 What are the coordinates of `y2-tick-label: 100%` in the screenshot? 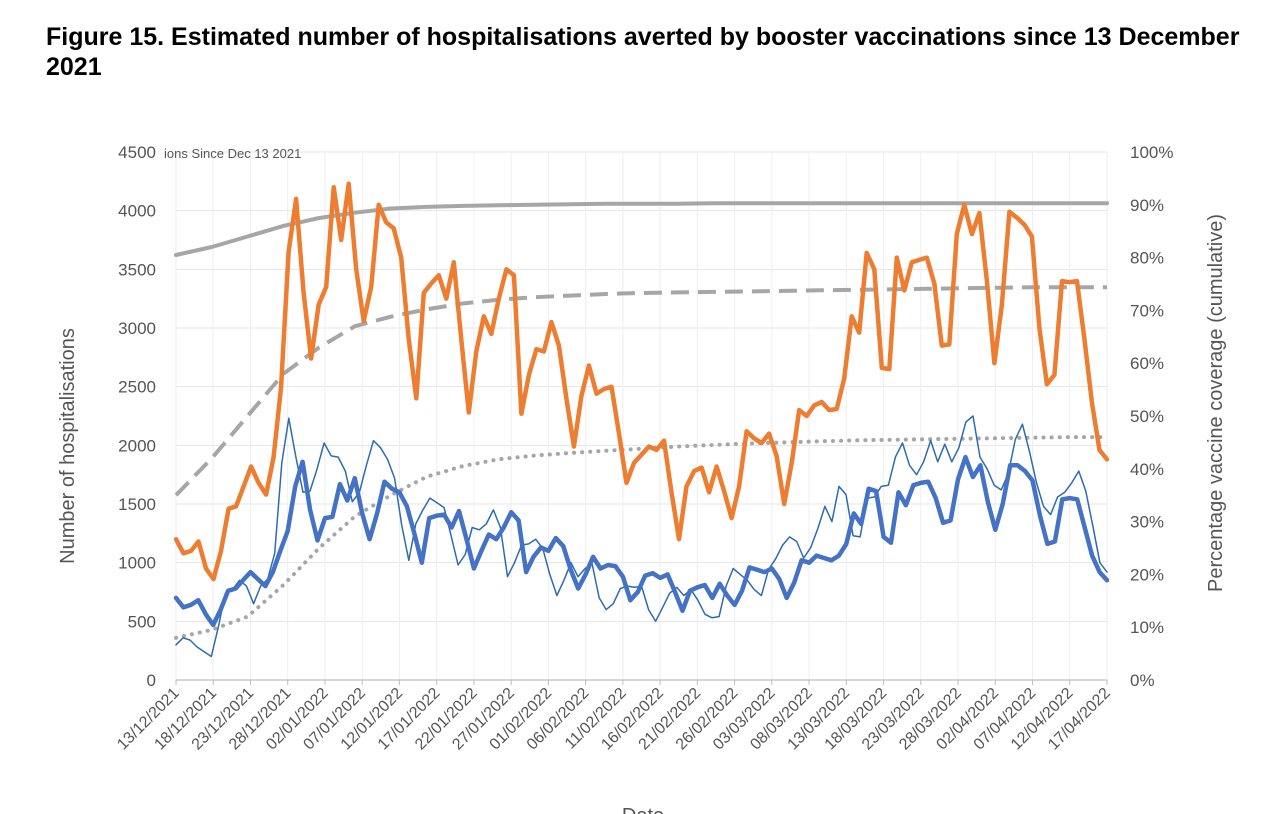 It's located at (1151, 152).